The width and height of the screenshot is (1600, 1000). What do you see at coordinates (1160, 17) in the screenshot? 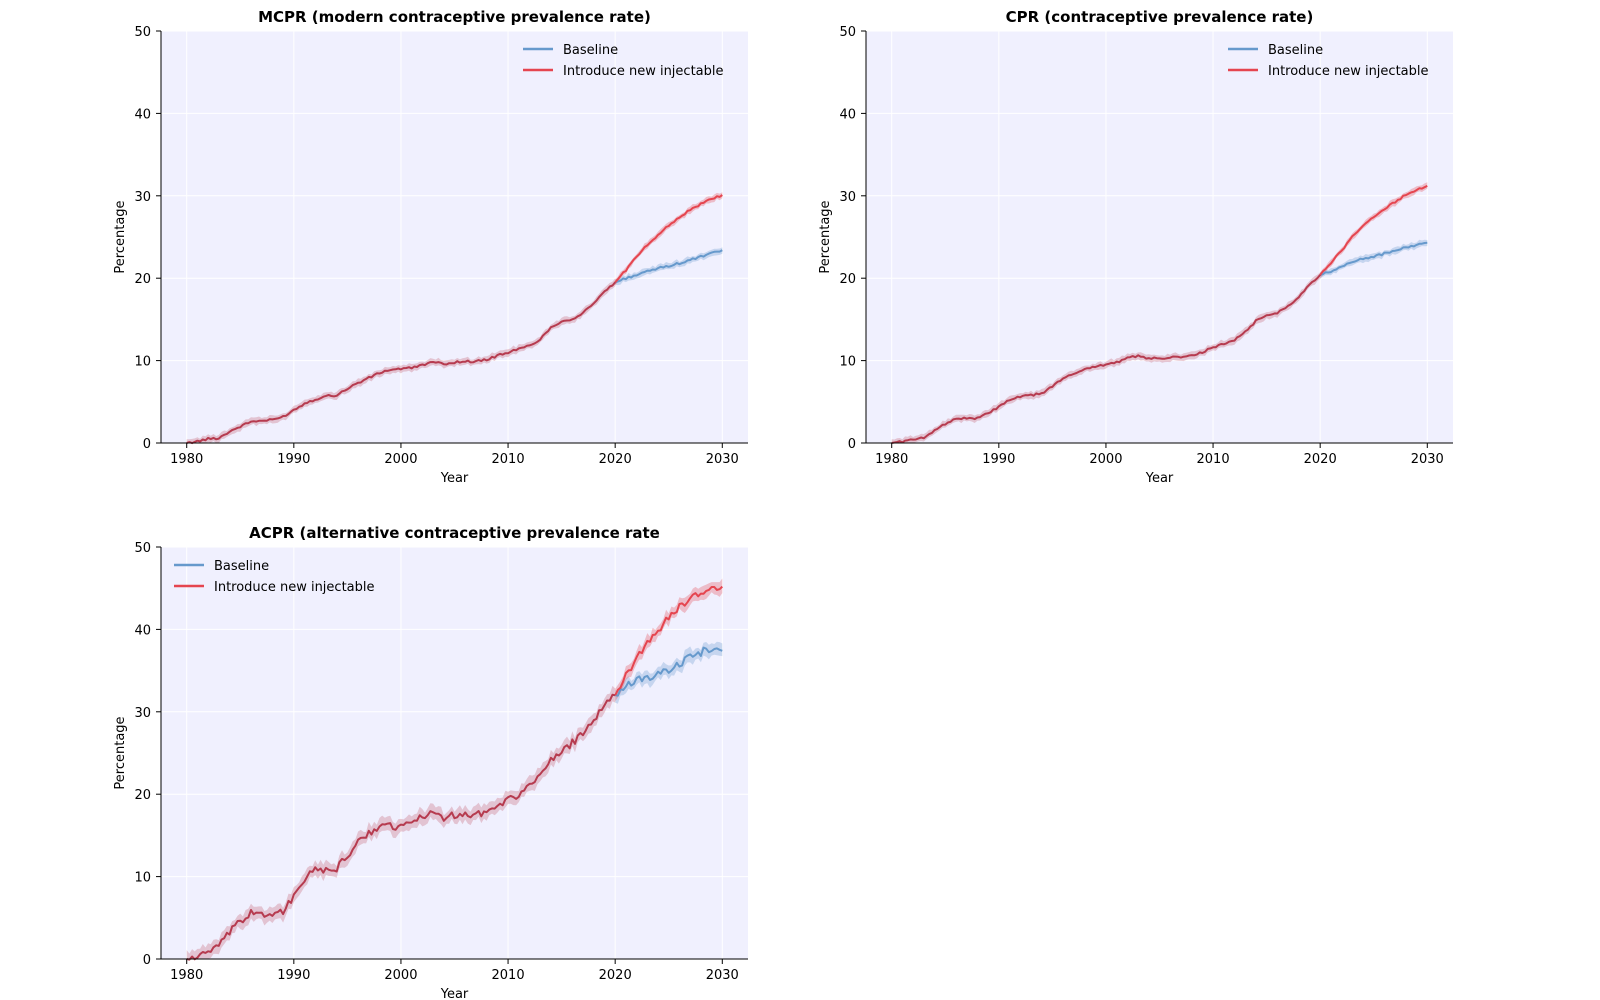
I see `chart-title: CPR (contraceptive prevalence rate)` at bounding box center [1160, 17].